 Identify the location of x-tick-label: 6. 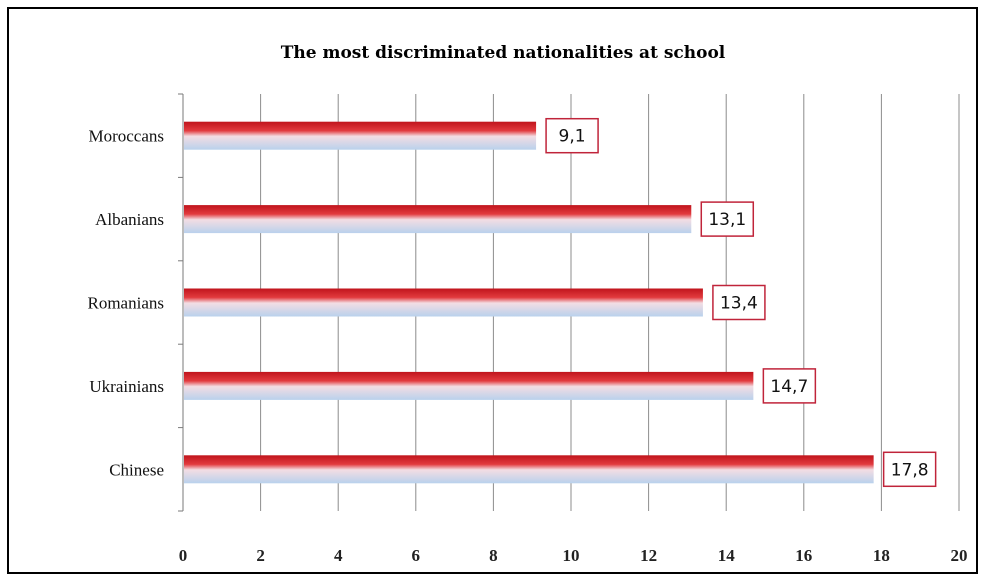
(416, 555).